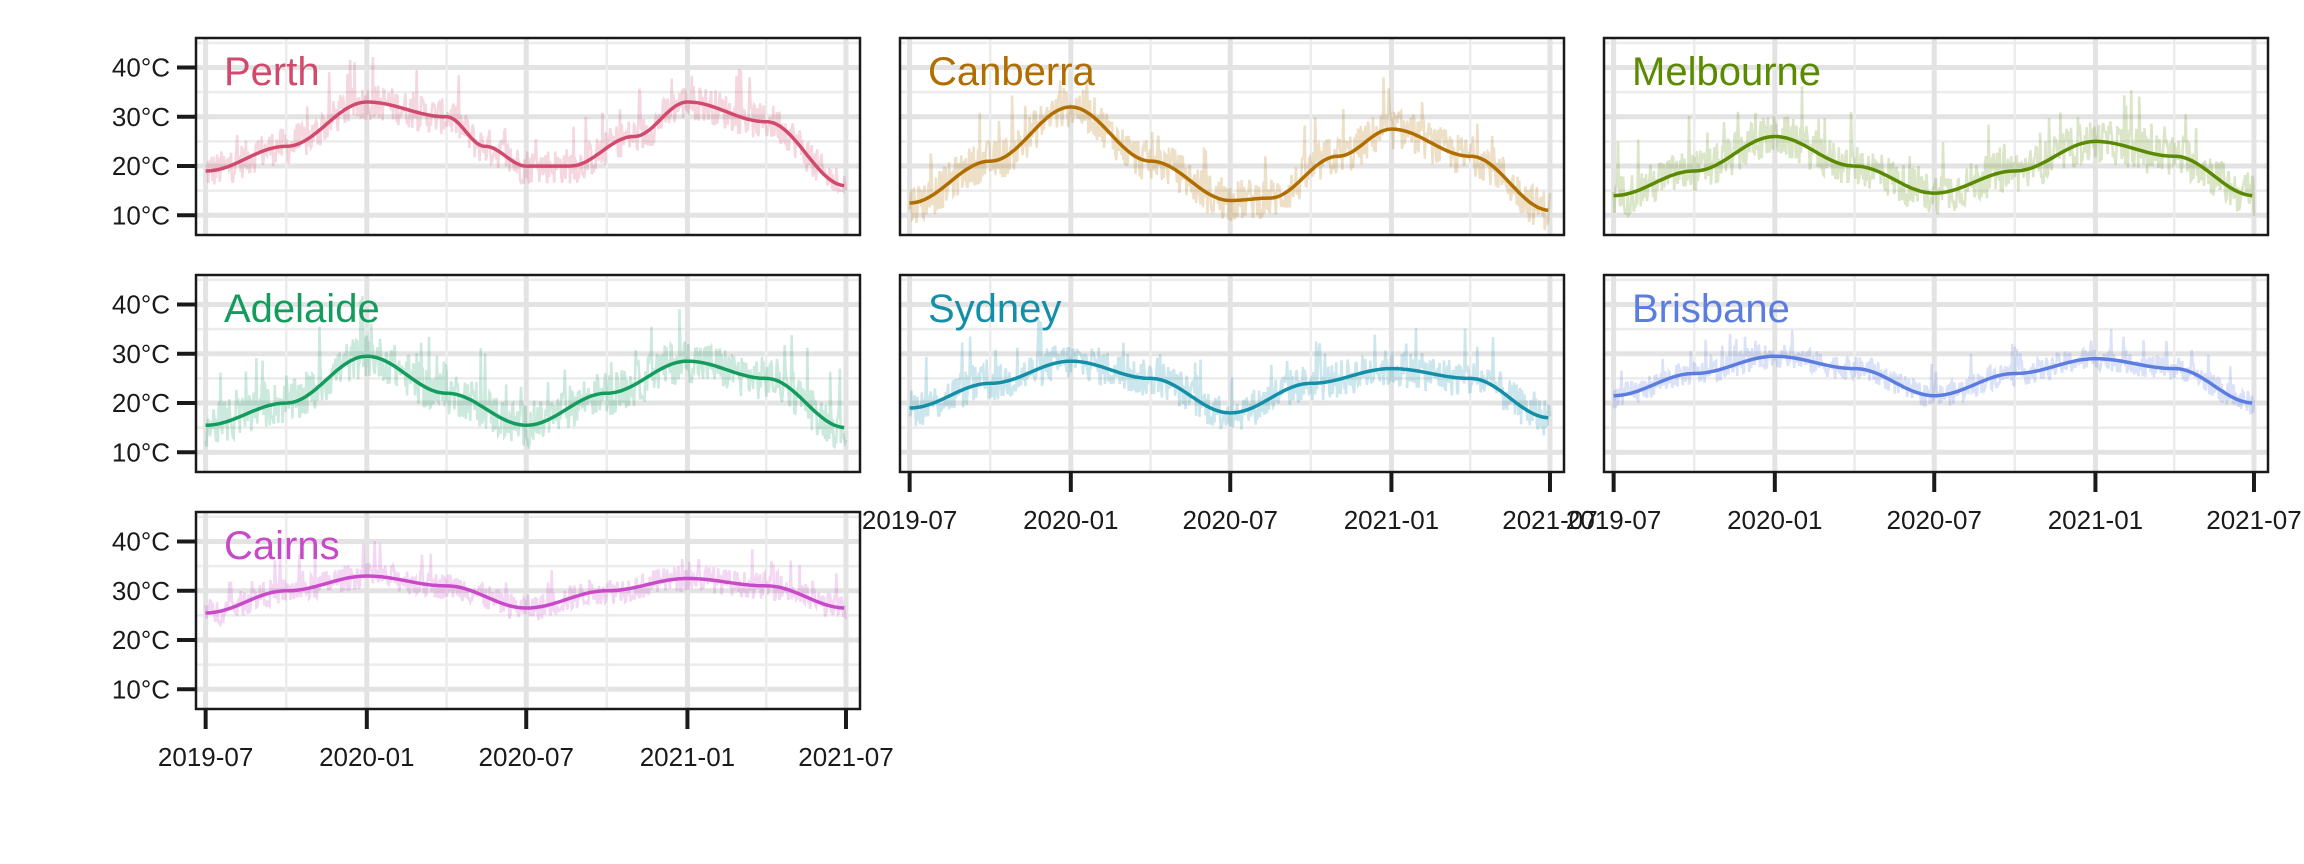 The height and width of the screenshot is (864, 2304). What do you see at coordinates (1726, 72) in the screenshot?
I see `panel-title: Melbourne` at bounding box center [1726, 72].